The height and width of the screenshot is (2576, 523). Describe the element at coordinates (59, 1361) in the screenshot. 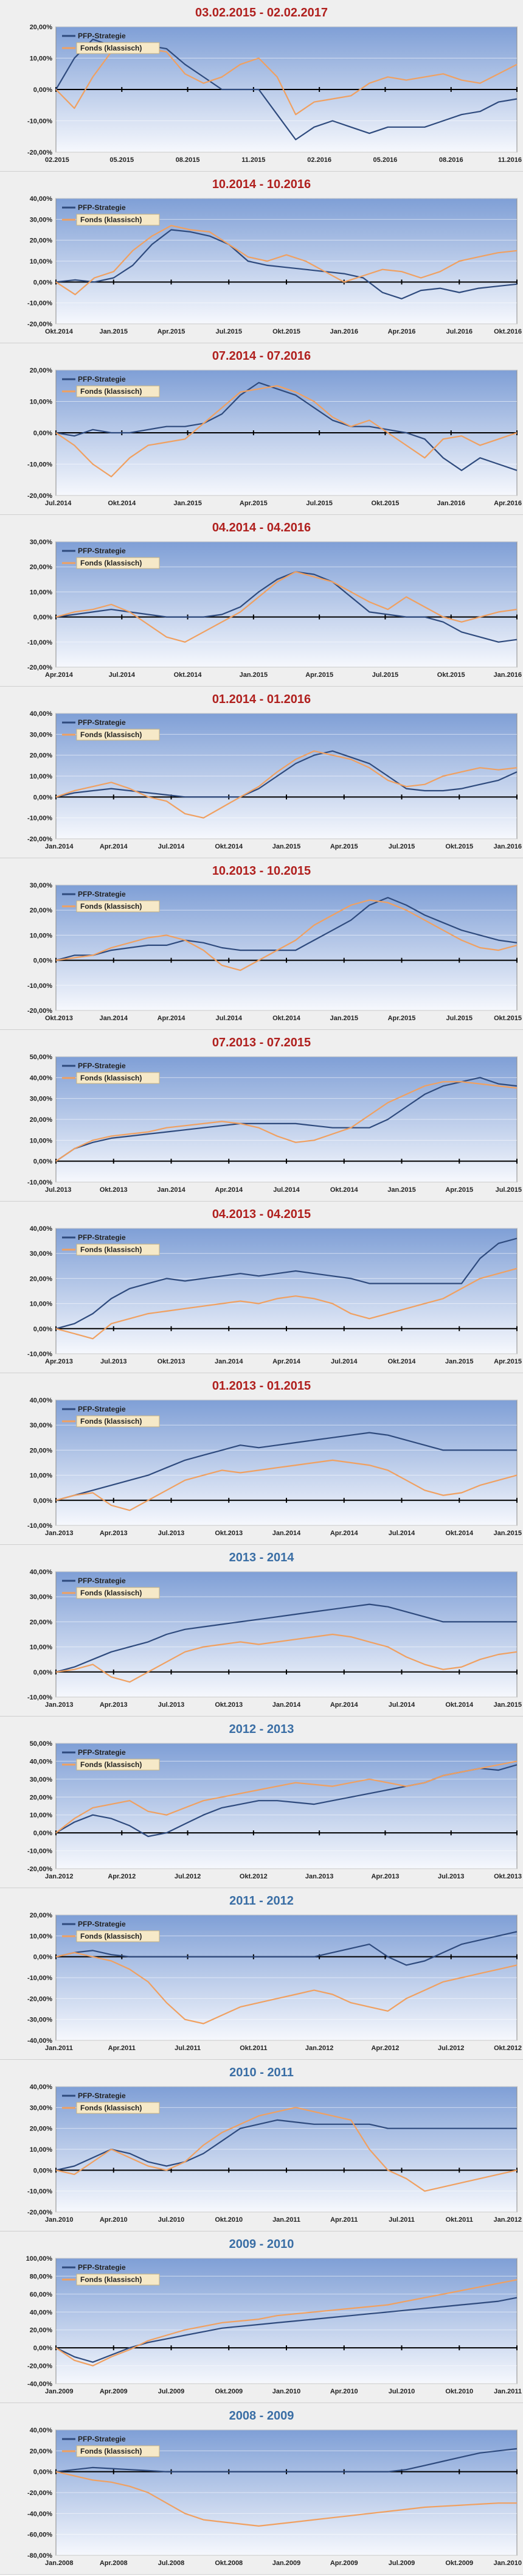

I see `x-tick-label: Apr.2013` at that location.